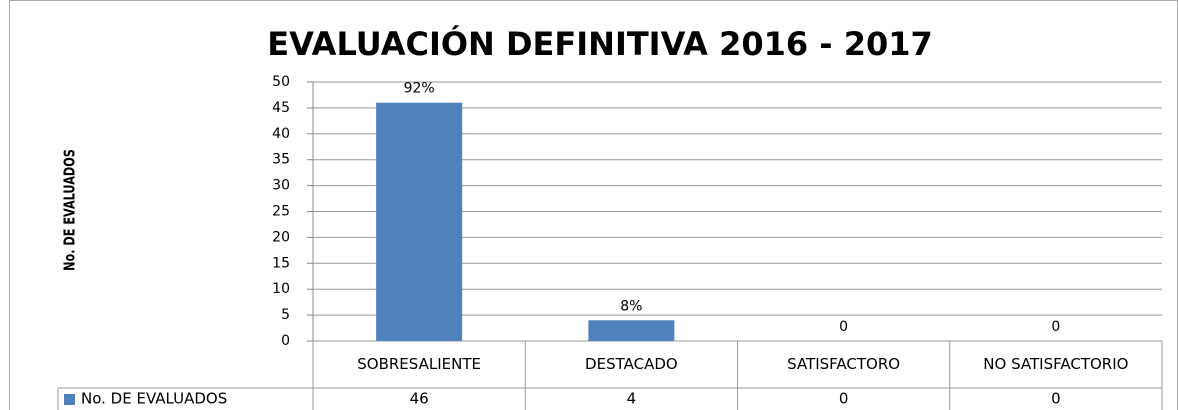 Image resolution: width=1178 pixels, height=410 pixels. What do you see at coordinates (281, 108) in the screenshot?
I see `y-tick-label: 45` at bounding box center [281, 108].